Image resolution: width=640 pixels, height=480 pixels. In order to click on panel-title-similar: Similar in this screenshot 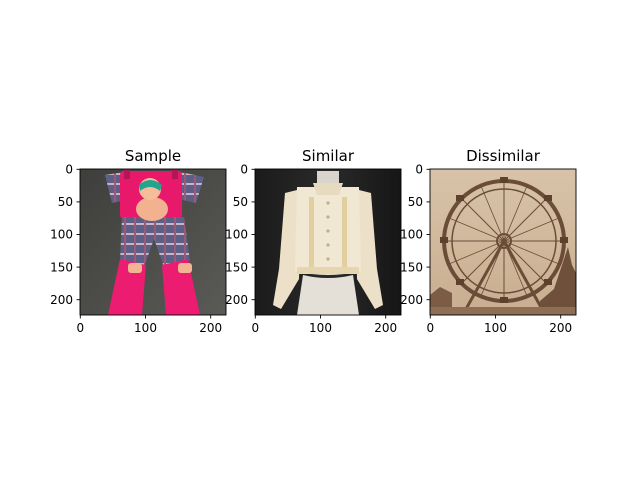, I will do `click(328, 156)`.